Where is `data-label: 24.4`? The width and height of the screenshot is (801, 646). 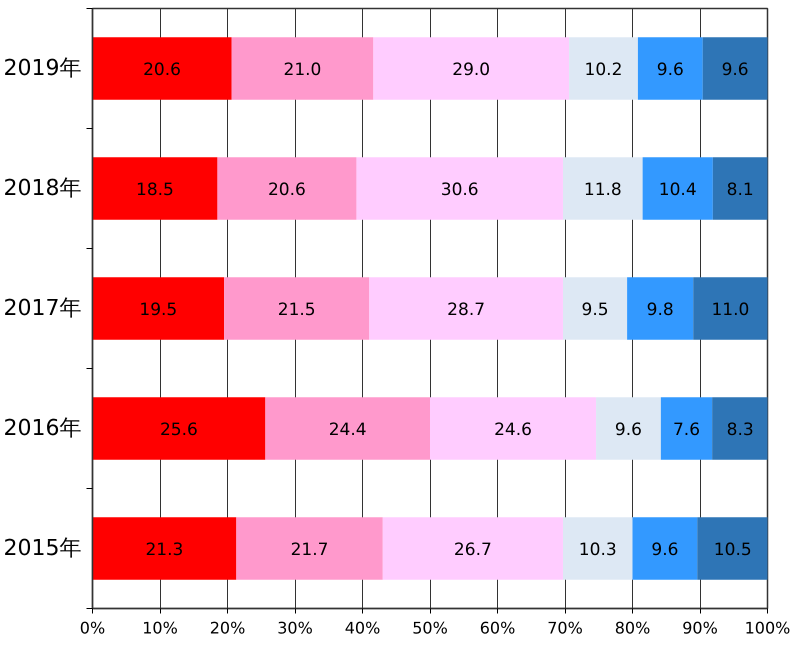
data-label: 24.4 is located at coordinates (347, 430).